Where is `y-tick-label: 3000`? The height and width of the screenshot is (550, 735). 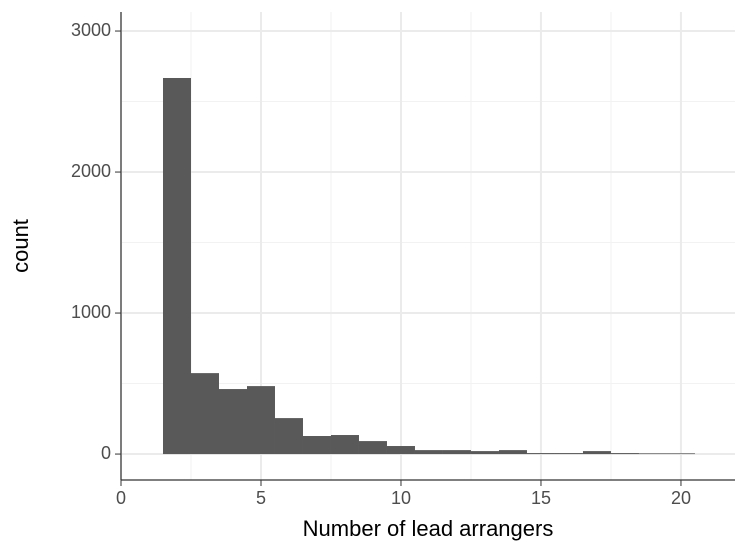 y-tick-label: 3000 is located at coordinates (91, 30).